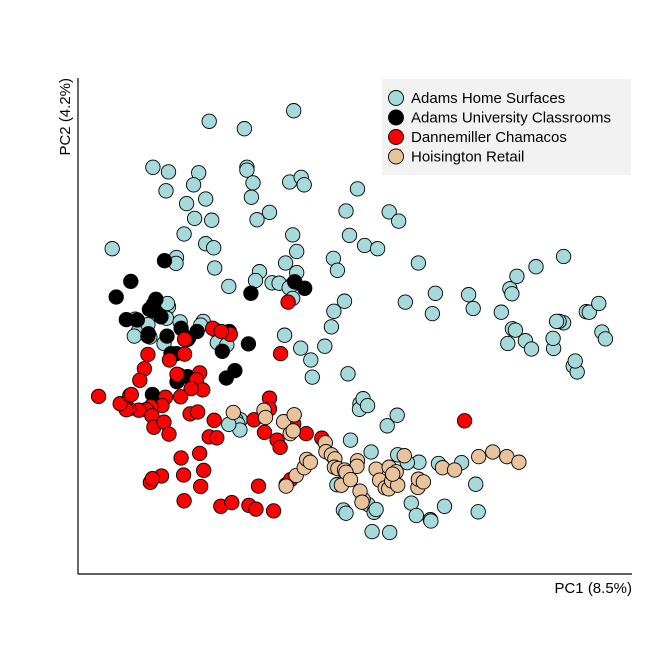 This screenshot has width=672, height=672. What do you see at coordinates (467, 157) in the screenshot?
I see `legend-label-hoisington-retail: Hoisington Retail` at bounding box center [467, 157].